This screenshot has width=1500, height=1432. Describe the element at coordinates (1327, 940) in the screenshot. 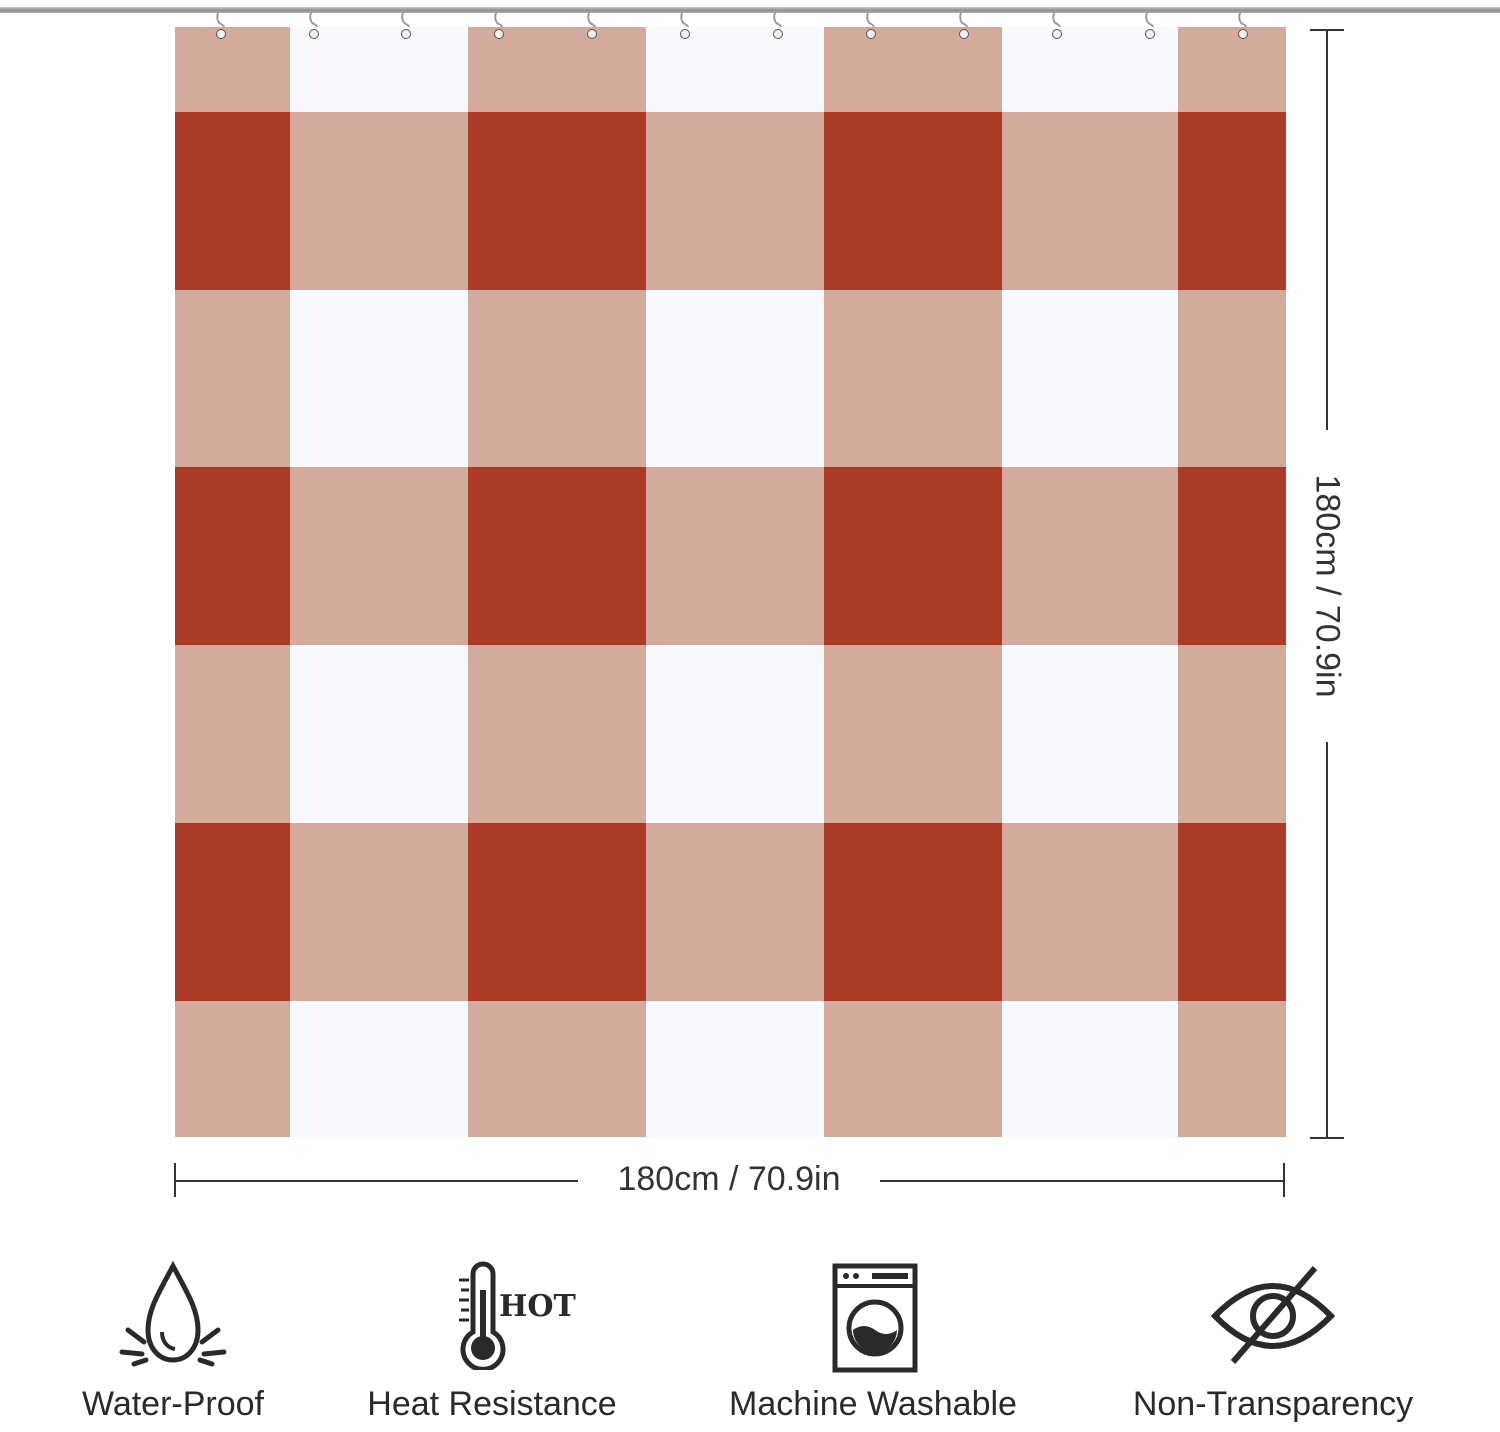

I see `height-dimension-line-bottom` at that location.